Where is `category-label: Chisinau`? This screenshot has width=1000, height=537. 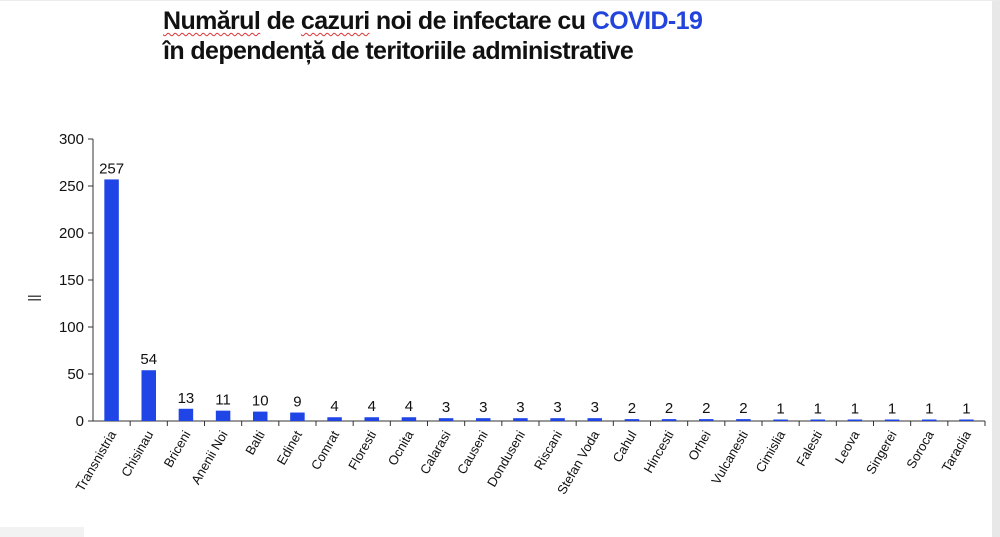
category-label: Chisinau is located at coordinates (137, 453).